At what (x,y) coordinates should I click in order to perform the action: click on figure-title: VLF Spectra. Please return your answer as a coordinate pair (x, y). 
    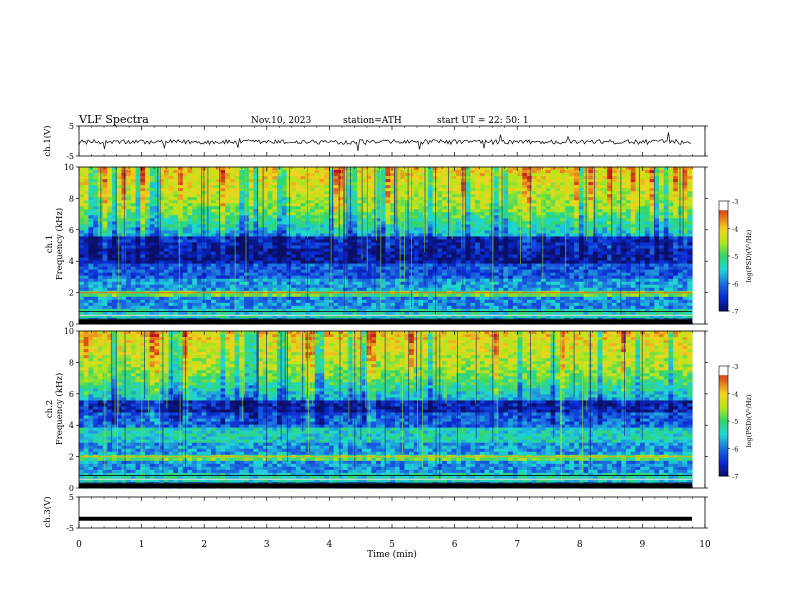
    Looking at the image, I should click on (113, 119).